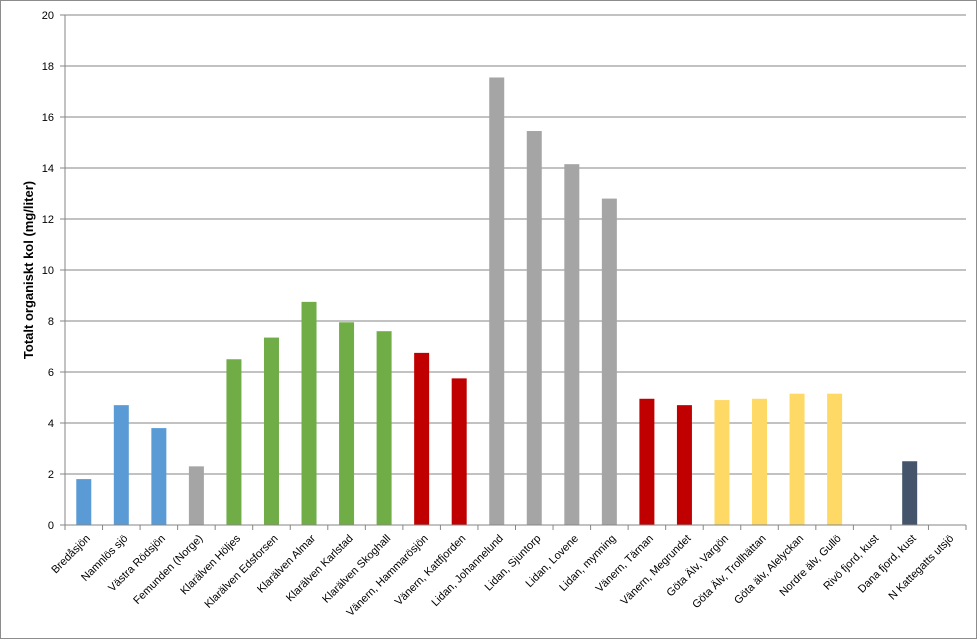 The height and width of the screenshot is (639, 977). I want to click on x-tick-label: N Kattegatts utsjö, so click(921, 568).